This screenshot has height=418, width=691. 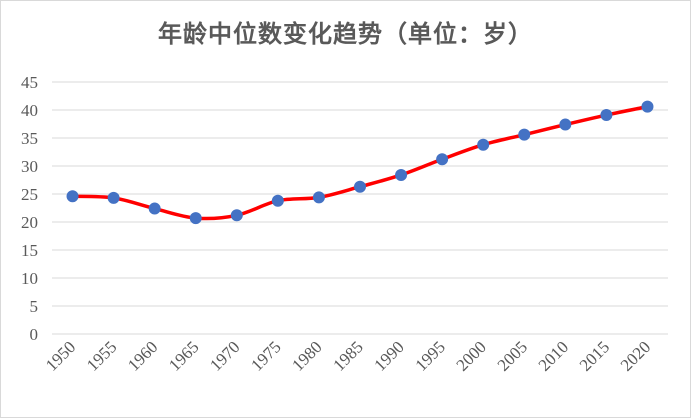 What do you see at coordinates (60, 355) in the screenshot?
I see `x-tick-label: 1950` at bounding box center [60, 355].